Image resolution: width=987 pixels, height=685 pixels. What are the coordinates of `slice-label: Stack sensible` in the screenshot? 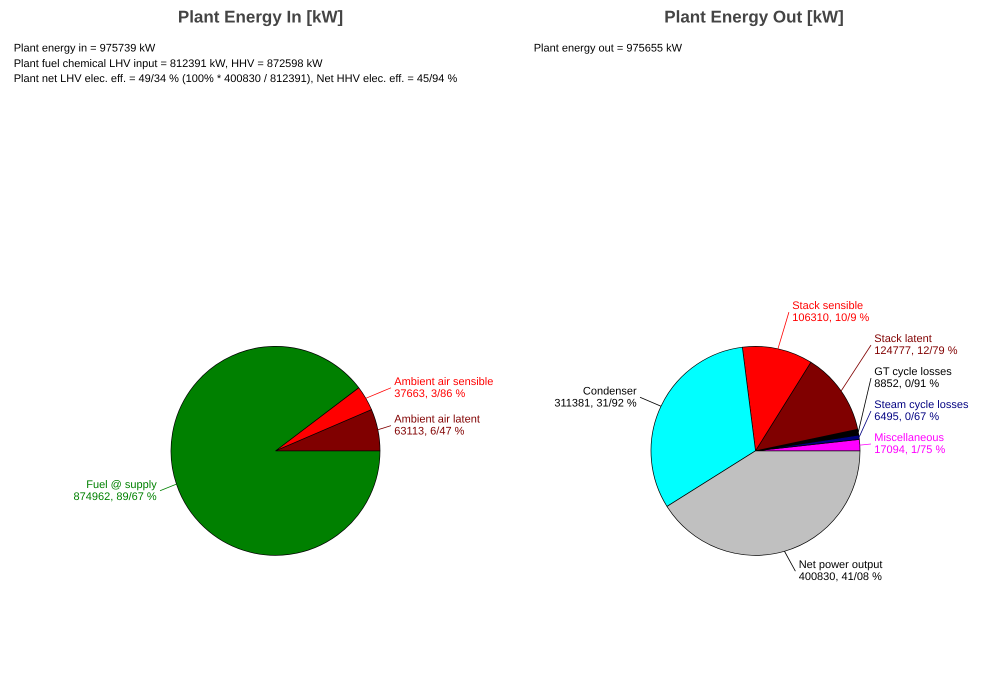 It's located at (828, 306).